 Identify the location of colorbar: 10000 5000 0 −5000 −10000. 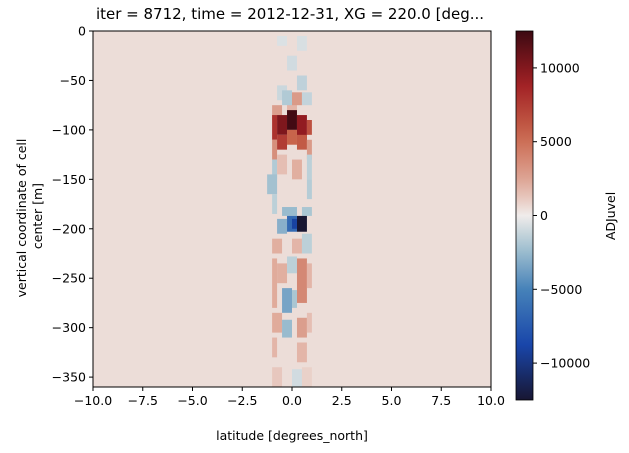
(552, 215).